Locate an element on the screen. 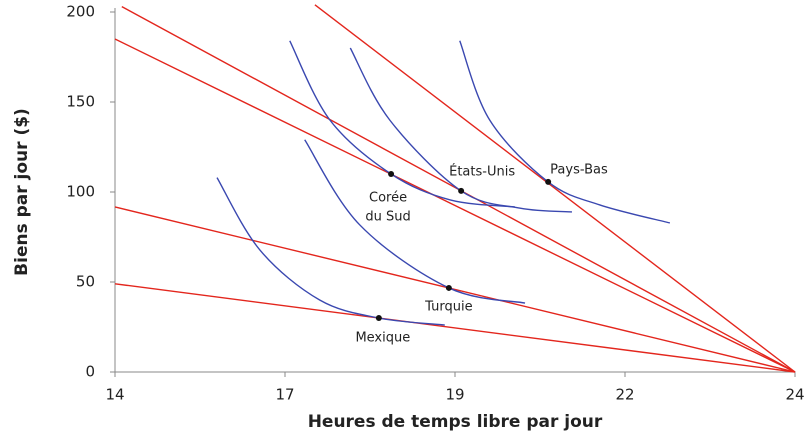 The width and height of the screenshot is (809, 437). x-tick-label: 22 is located at coordinates (624, 395).